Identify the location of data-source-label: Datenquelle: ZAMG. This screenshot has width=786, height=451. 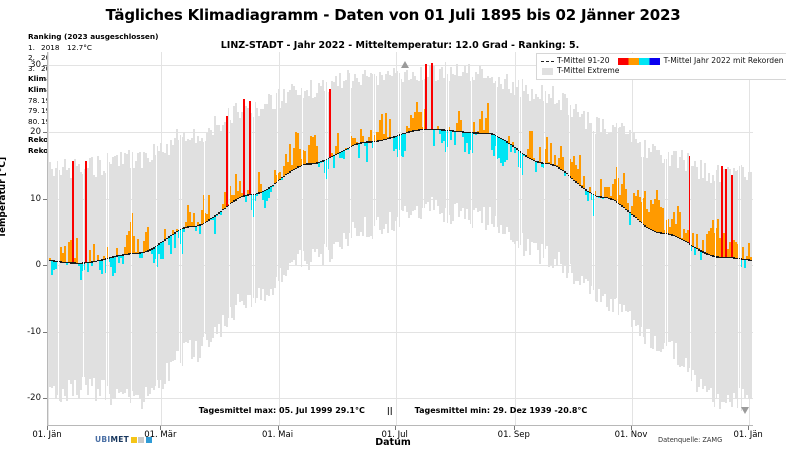
(690, 440).